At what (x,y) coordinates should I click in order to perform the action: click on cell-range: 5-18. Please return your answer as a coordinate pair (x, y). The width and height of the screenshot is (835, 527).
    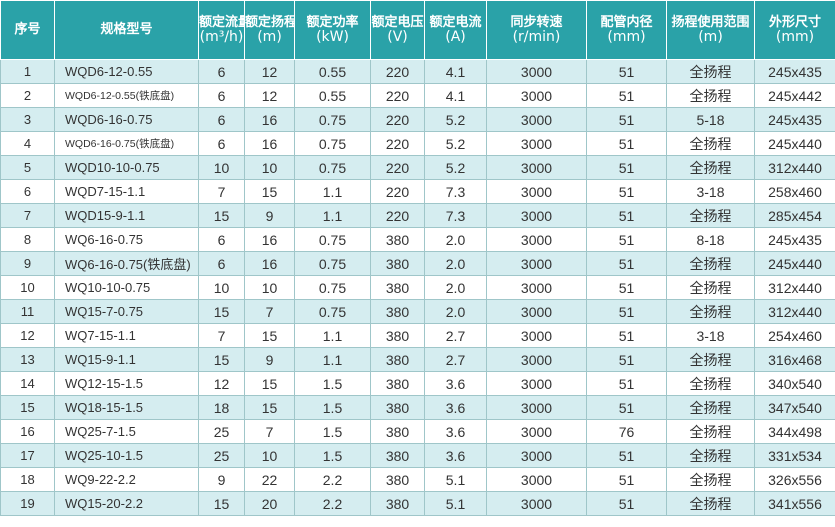
    Looking at the image, I should click on (710, 119).